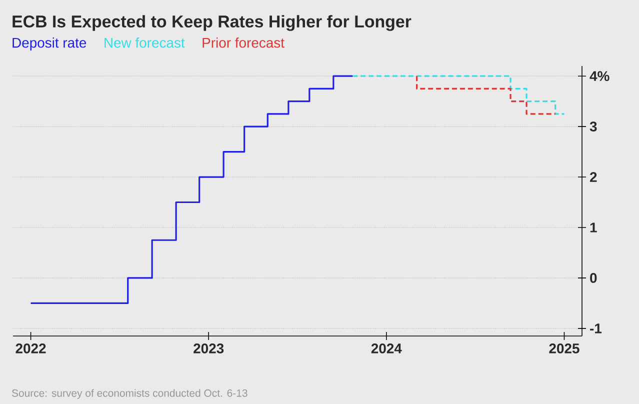  What do you see at coordinates (593, 127) in the screenshot?
I see `y-tick-label: 3` at bounding box center [593, 127].